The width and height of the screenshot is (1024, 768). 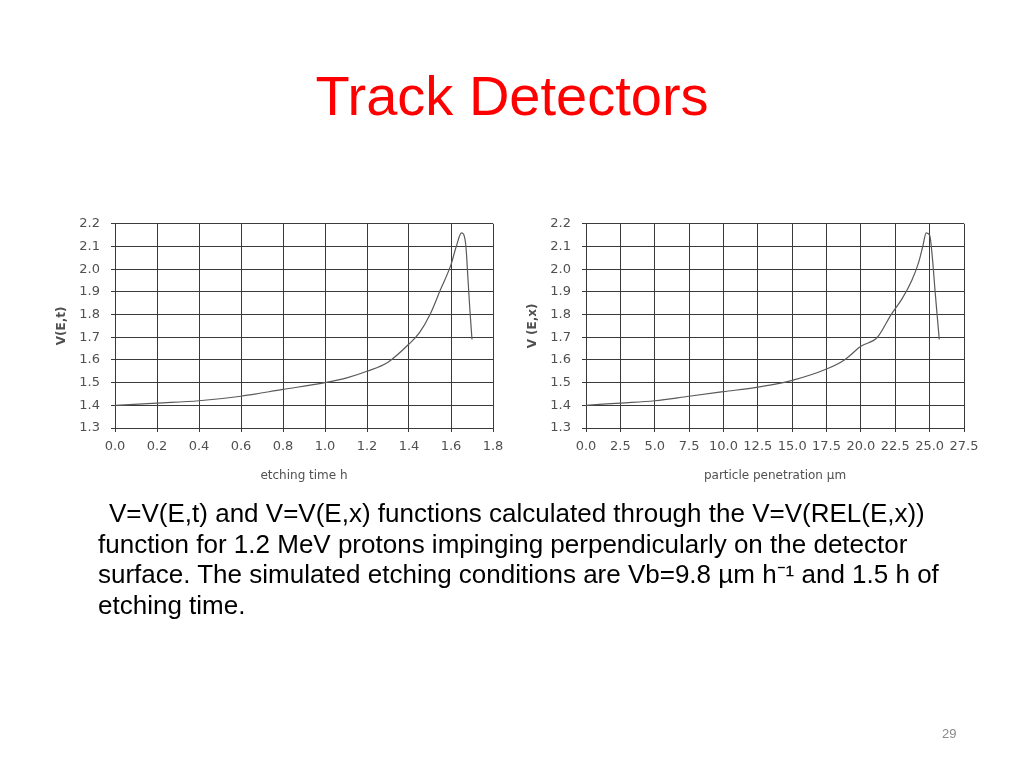 What do you see at coordinates (61, 326) in the screenshot?
I see `y-axis-title: V(E,t)` at bounding box center [61, 326].